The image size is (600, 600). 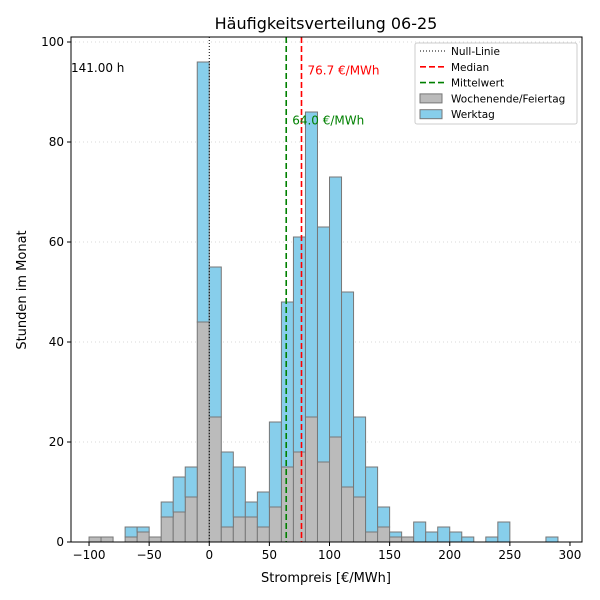 I want to click on x-tick-label: 150, so click(x=389, y=555).